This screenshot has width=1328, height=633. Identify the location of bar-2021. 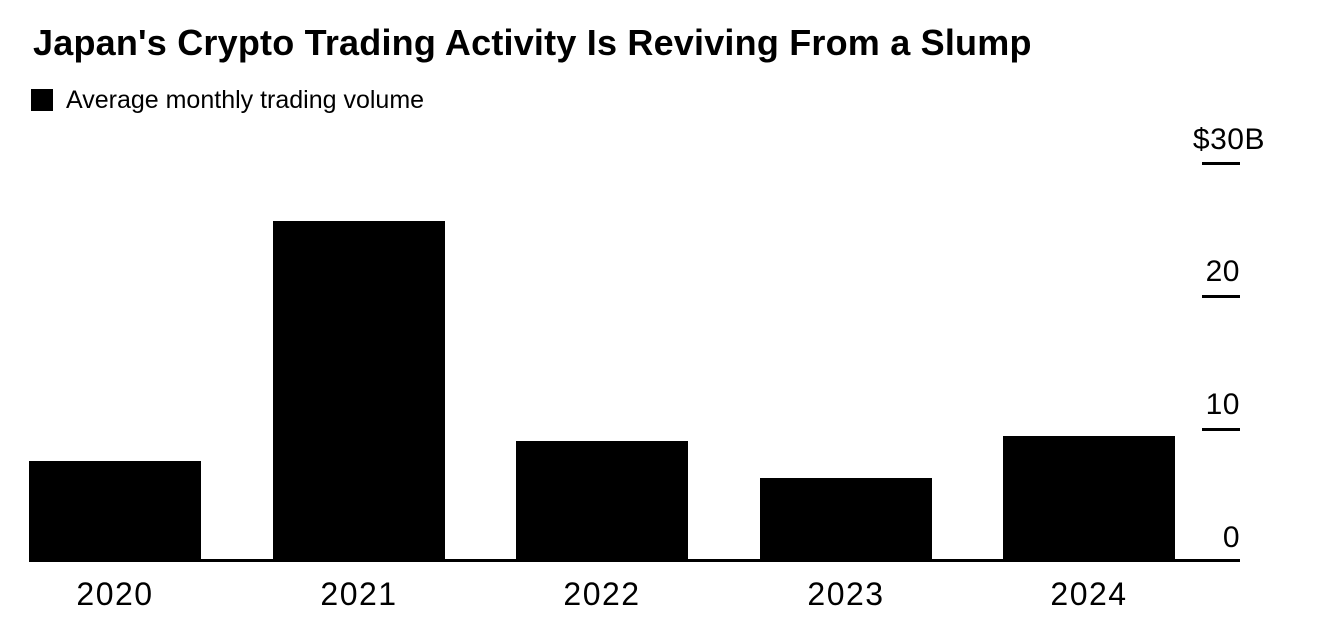
(359, 391).